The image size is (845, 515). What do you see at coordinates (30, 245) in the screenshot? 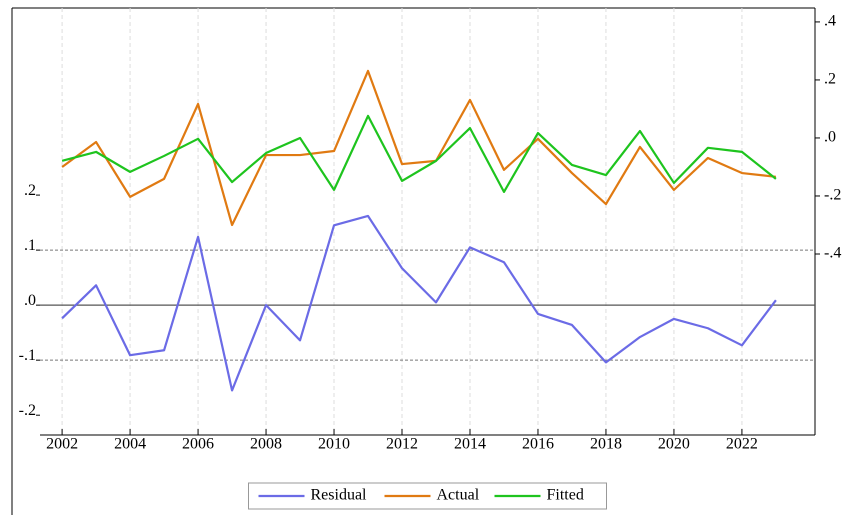
I see `y-tick-label: .1` at bounding box center [30, 245].